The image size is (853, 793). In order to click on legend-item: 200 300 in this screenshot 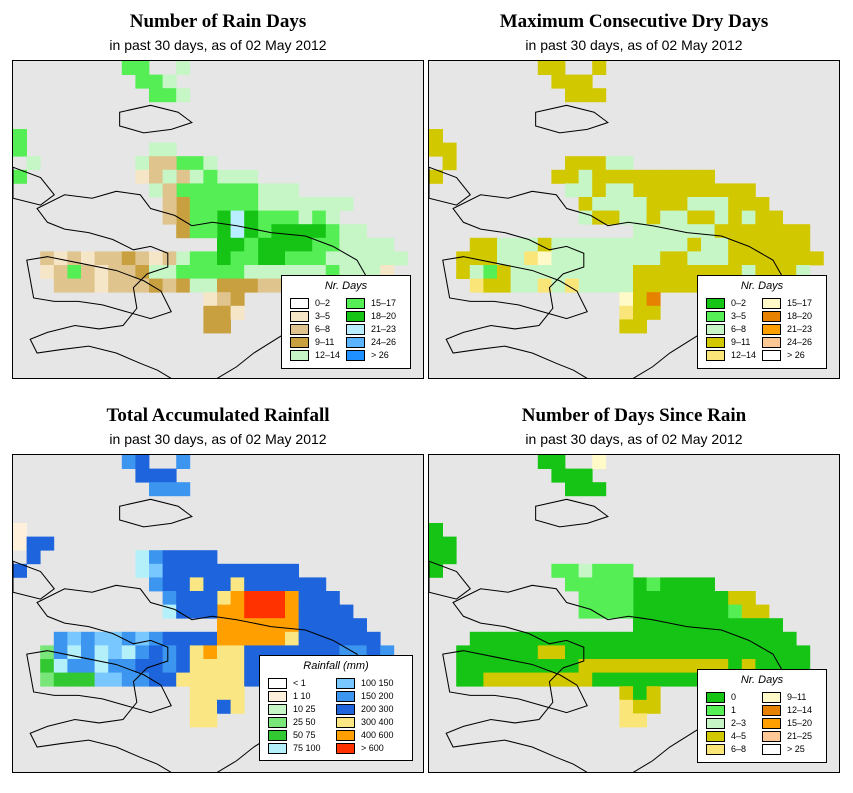, I will do `click(365, 709)`.